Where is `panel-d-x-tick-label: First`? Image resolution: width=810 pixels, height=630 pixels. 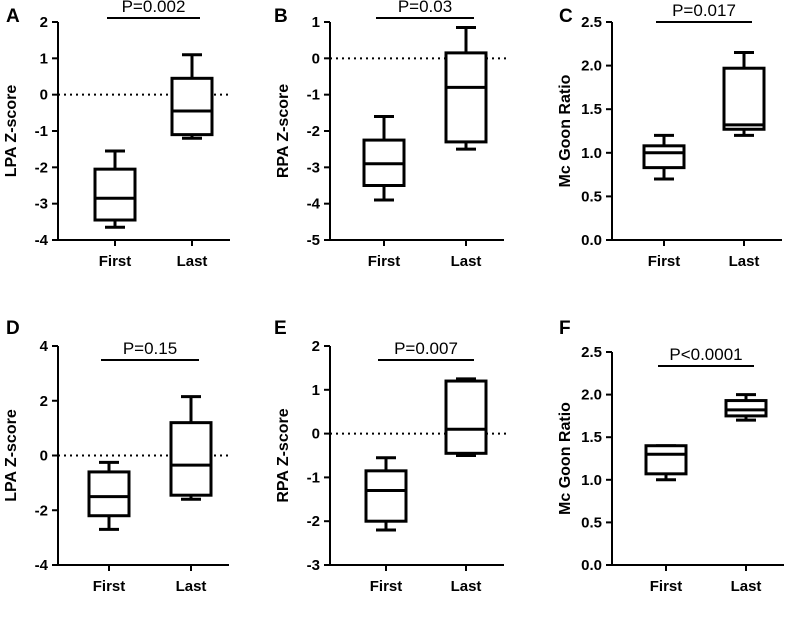 panel-d-x-tick-label: First is located at coordinates (109, 586).